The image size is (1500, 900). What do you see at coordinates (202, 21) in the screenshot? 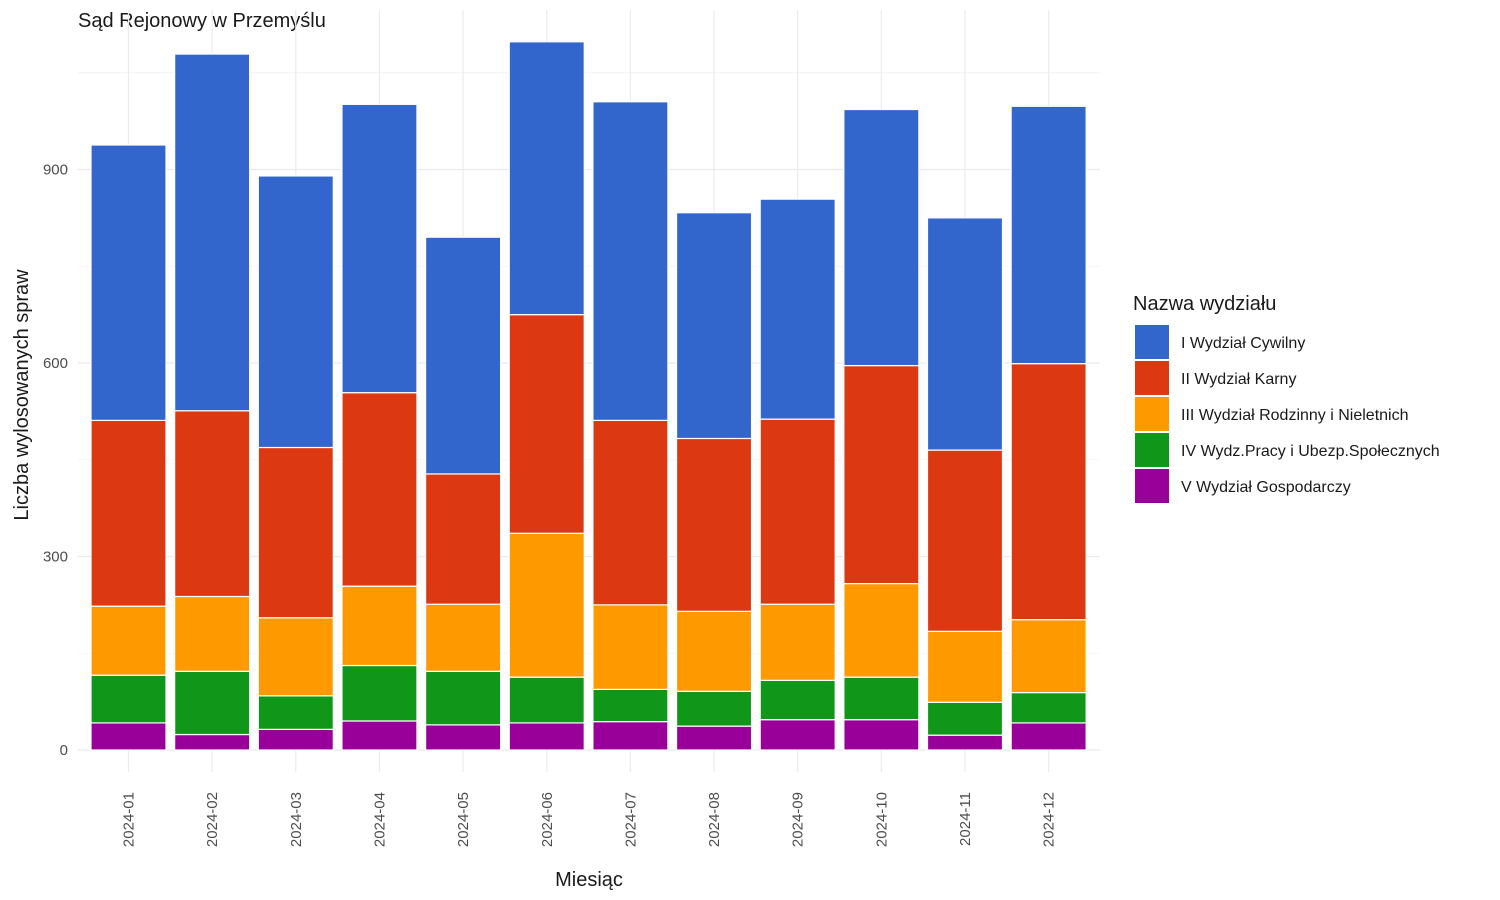
I see `chart-title: Sąd Rejonowy w Przemyślu` at bounding box center [202, 21].